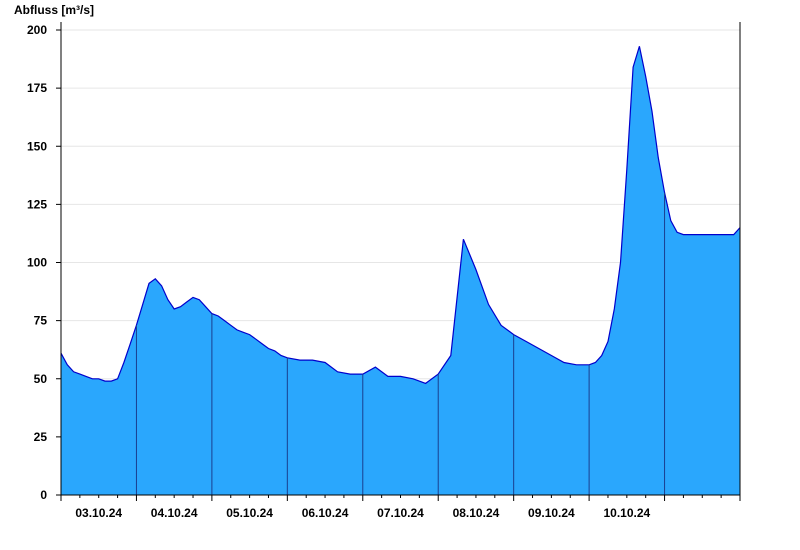 The height and width of the screenshot is (550, 800). Describe the element at coordinates (37, 30) in the screenshot. I see `y-tick-label: 200` at that location.